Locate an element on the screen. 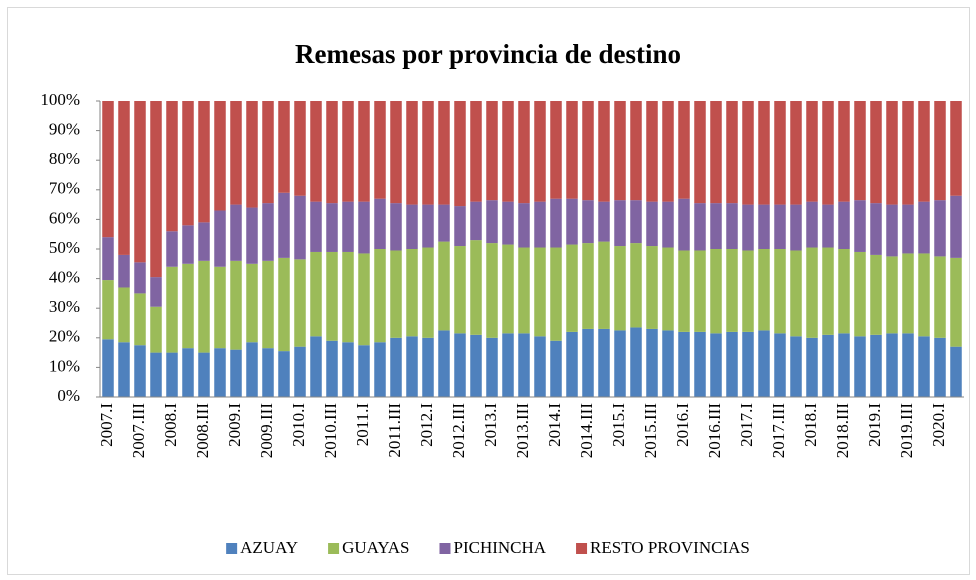 The height and width of the screenshot is (580, 976). x-tick-label: 2010.I is located at coordinates (298, 425).